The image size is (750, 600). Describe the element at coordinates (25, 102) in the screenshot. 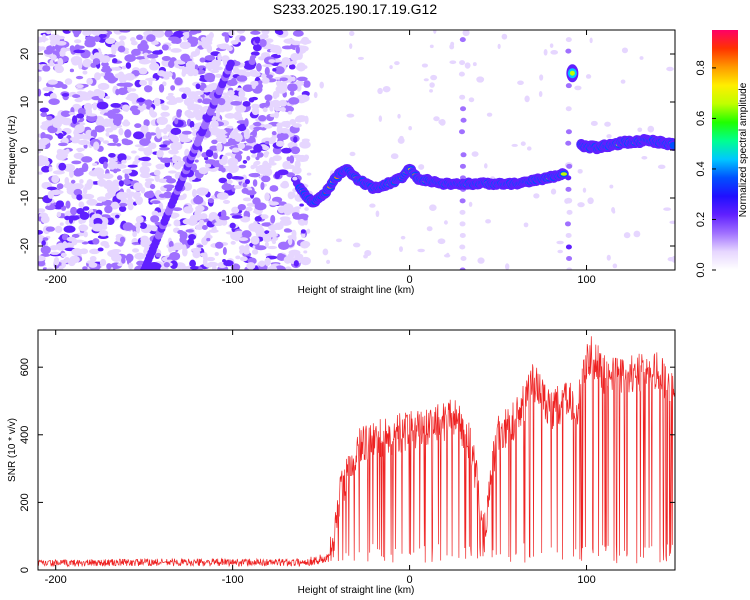

I see `y-tick-label: 10` at that location.